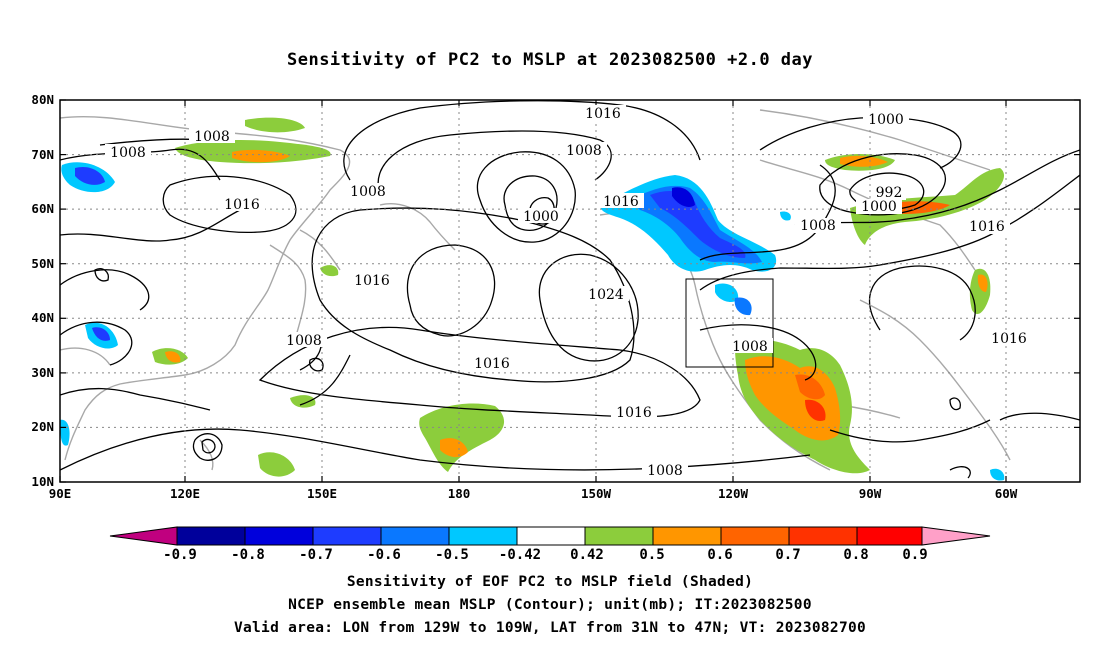 The image size is (1100, 650). What do you see at coordinates (719, 555) in the screenshot?
I see `colorbar-tick: 0.6` at bounding box center [719, 555].